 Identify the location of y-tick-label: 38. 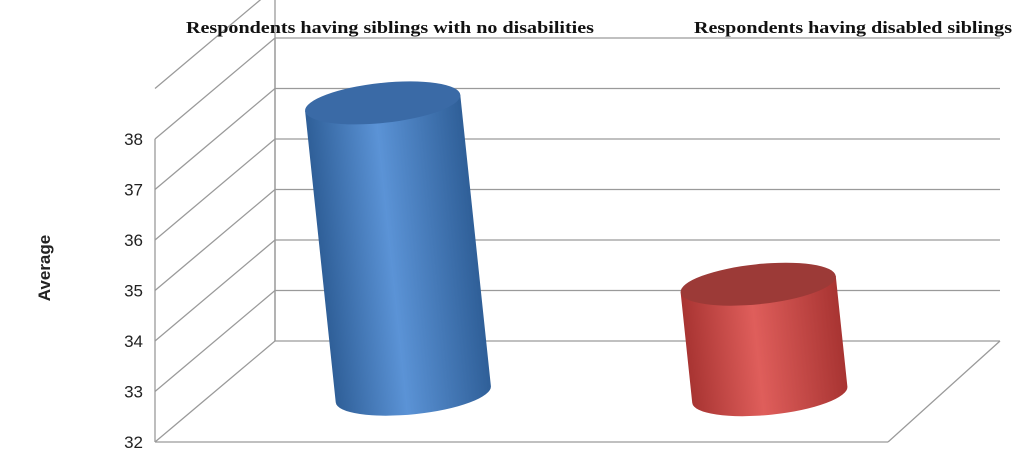
(133, 139).